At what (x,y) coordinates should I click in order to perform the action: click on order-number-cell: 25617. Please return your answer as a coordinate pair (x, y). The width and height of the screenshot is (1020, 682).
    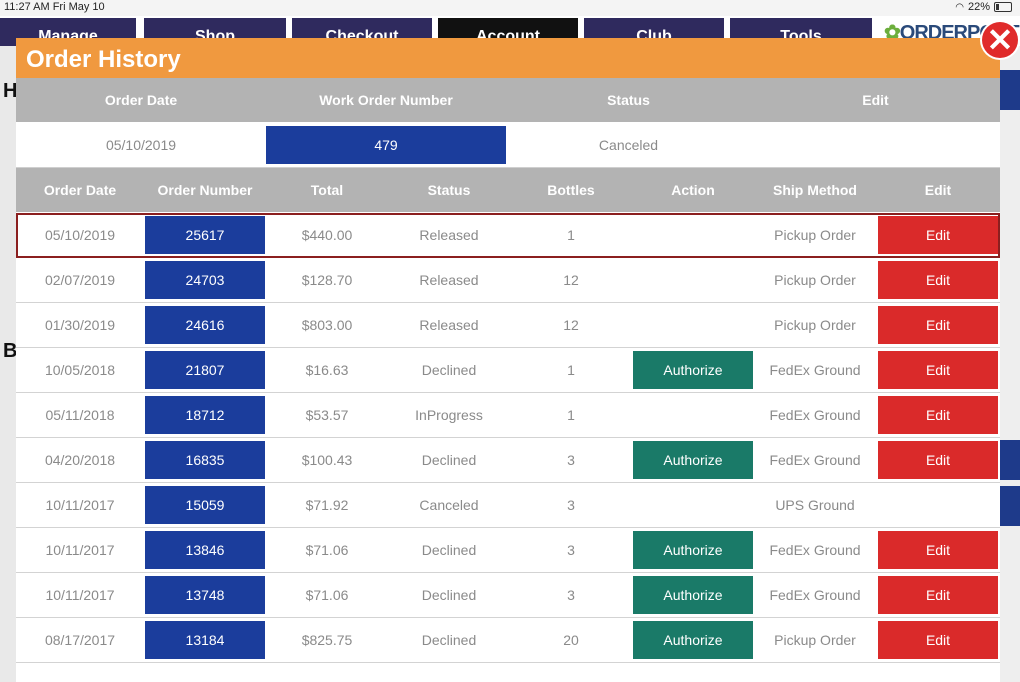
    Looking at the image, I should click on (205, 235).